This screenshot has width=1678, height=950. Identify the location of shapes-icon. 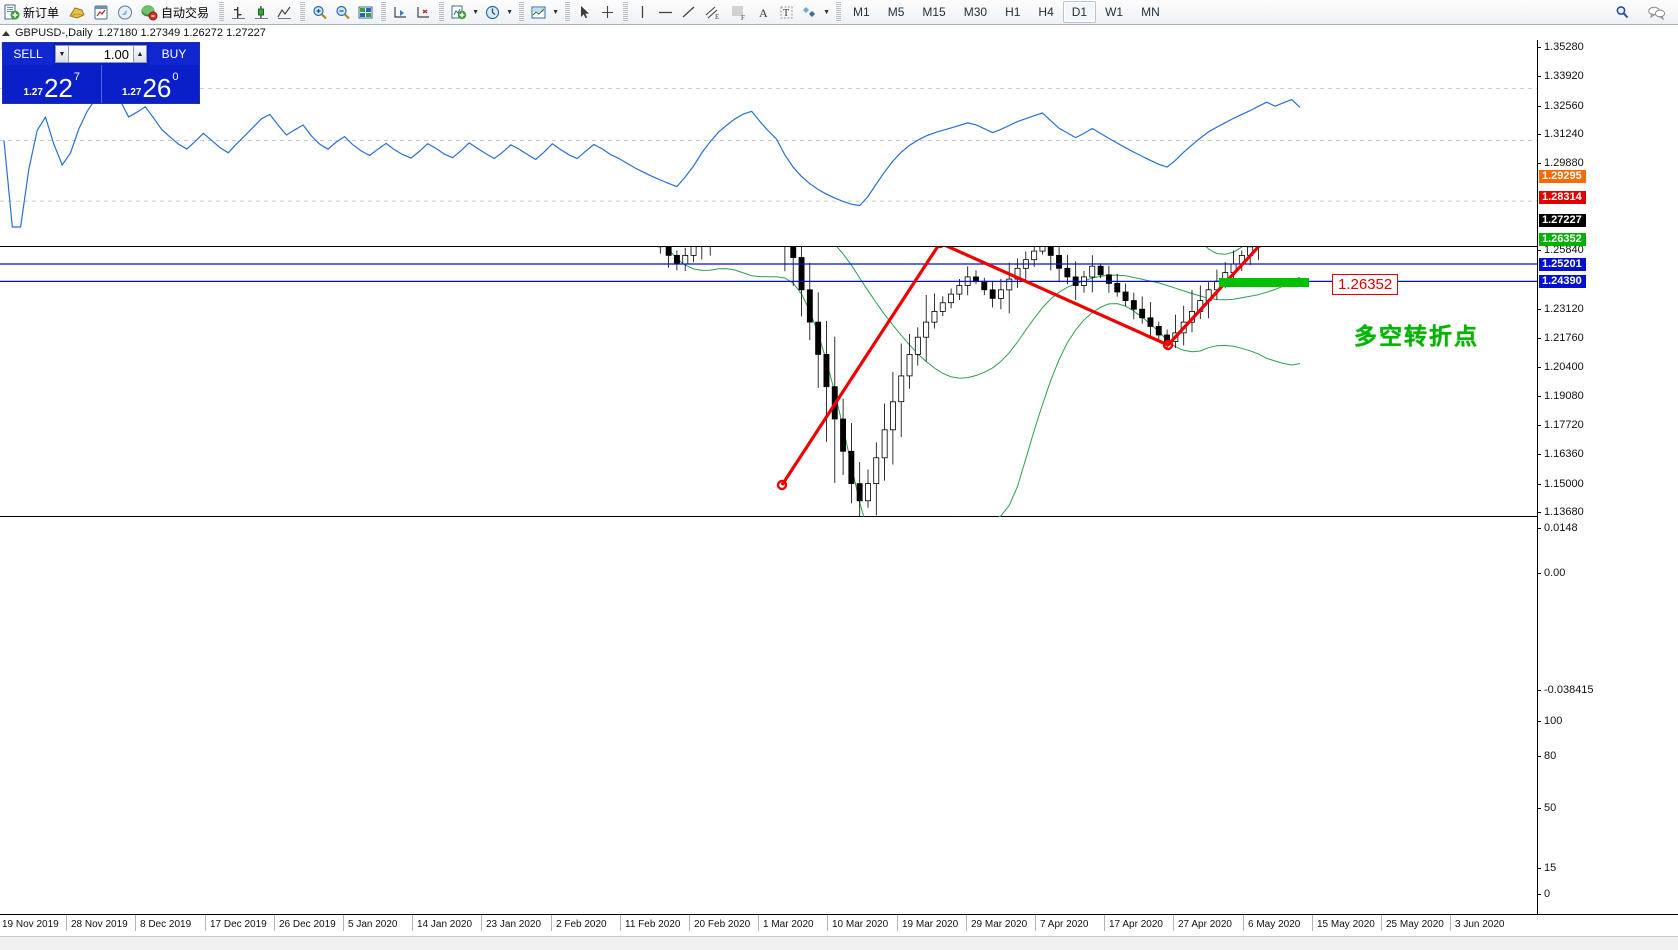
(809, 11).